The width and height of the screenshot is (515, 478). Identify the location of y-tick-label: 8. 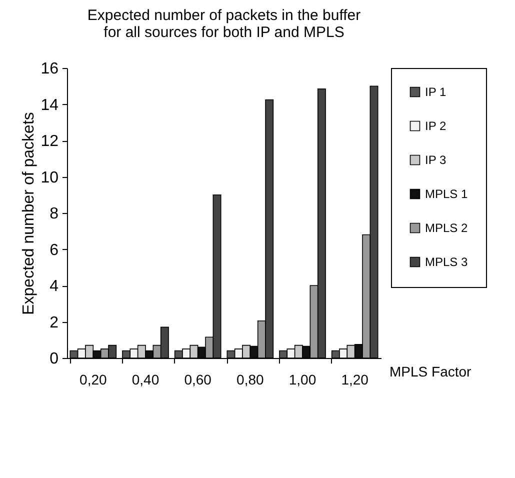
(54, 214).